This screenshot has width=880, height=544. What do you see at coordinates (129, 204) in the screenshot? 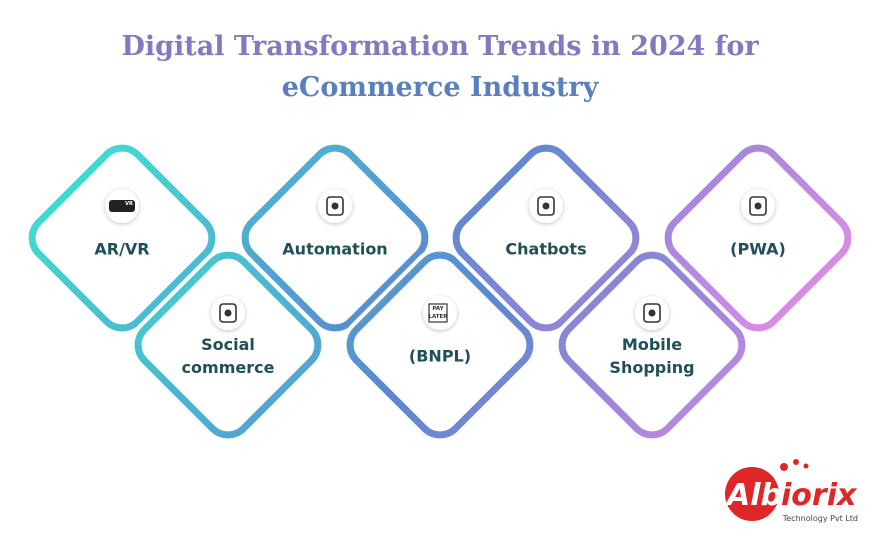
I see `icon-text: VR` at bounding box center [129, 204].